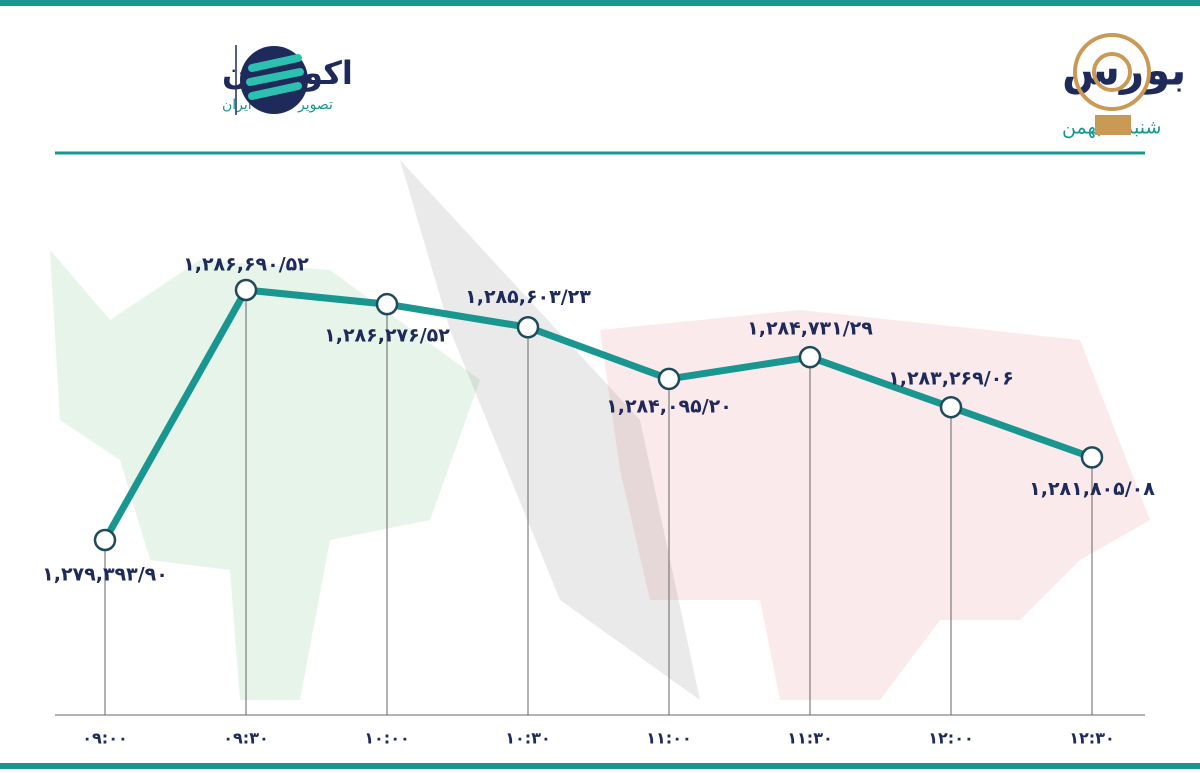 The image size is (1200, 773). I want to click on value-label: ۱,۲۸۵,۶۰۳/۲۳, so click(528, 297).